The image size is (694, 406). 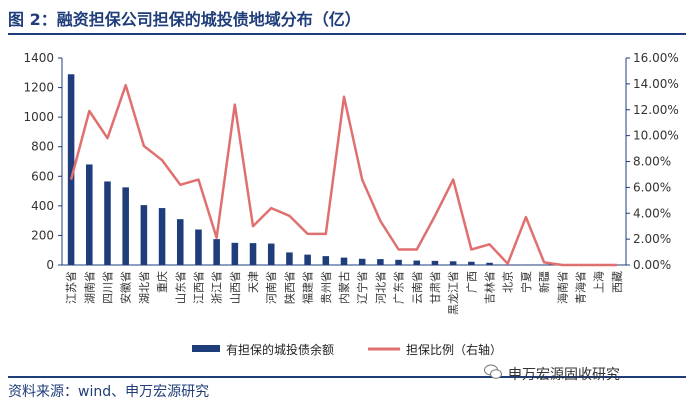 What do you see at coordinates (235, 287) in the screenshot?
I see `category-label: 山西省` at bounding box center [235, 287].